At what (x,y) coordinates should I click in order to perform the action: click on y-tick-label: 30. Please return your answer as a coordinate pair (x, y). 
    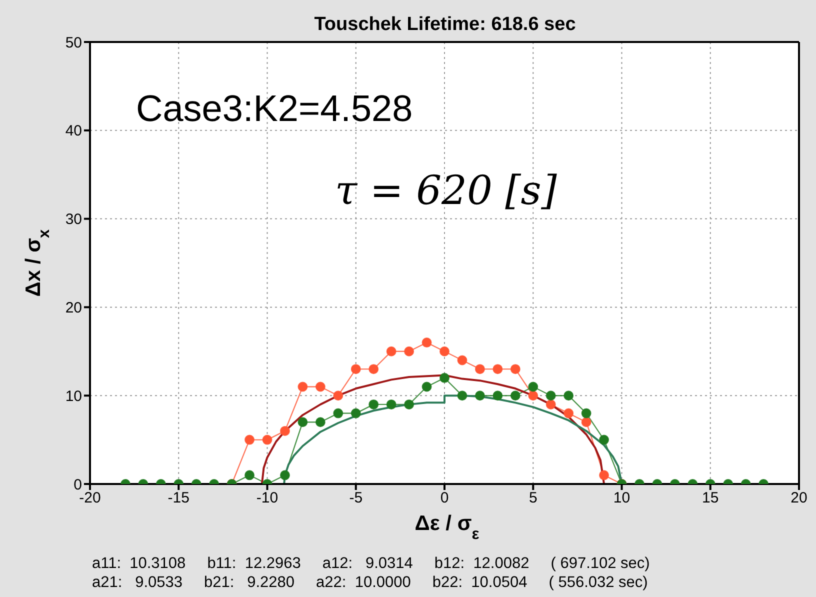
    Looking at the image, I should click on (73, 219).